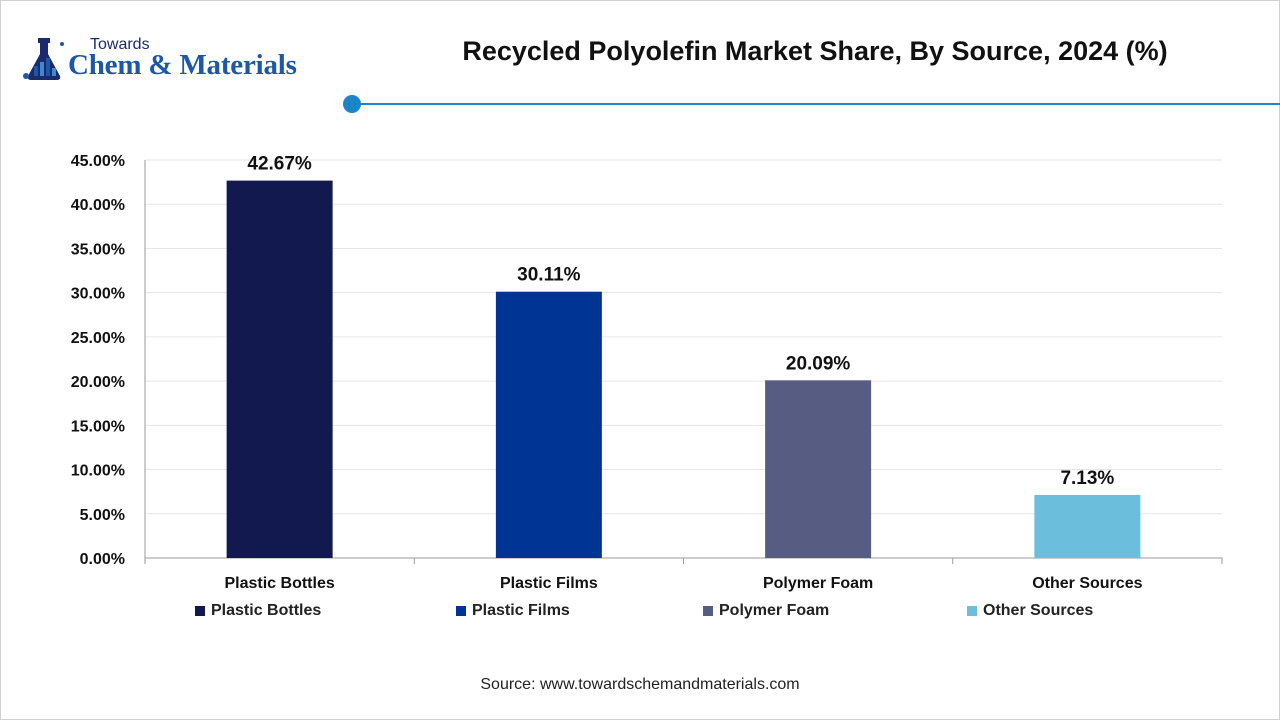 The width and height of the screenshot is (1280, 720). I want to click on legend-label: Plastic Bottles, so click(266, 610).